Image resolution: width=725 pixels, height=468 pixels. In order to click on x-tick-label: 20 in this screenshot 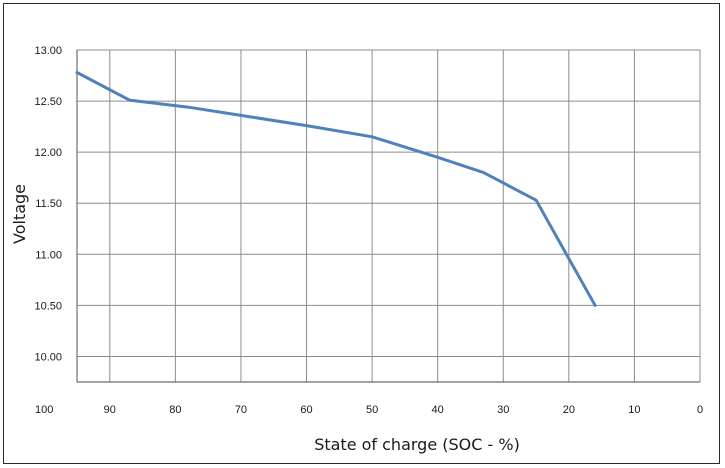, I will do `click(569, 410)`.